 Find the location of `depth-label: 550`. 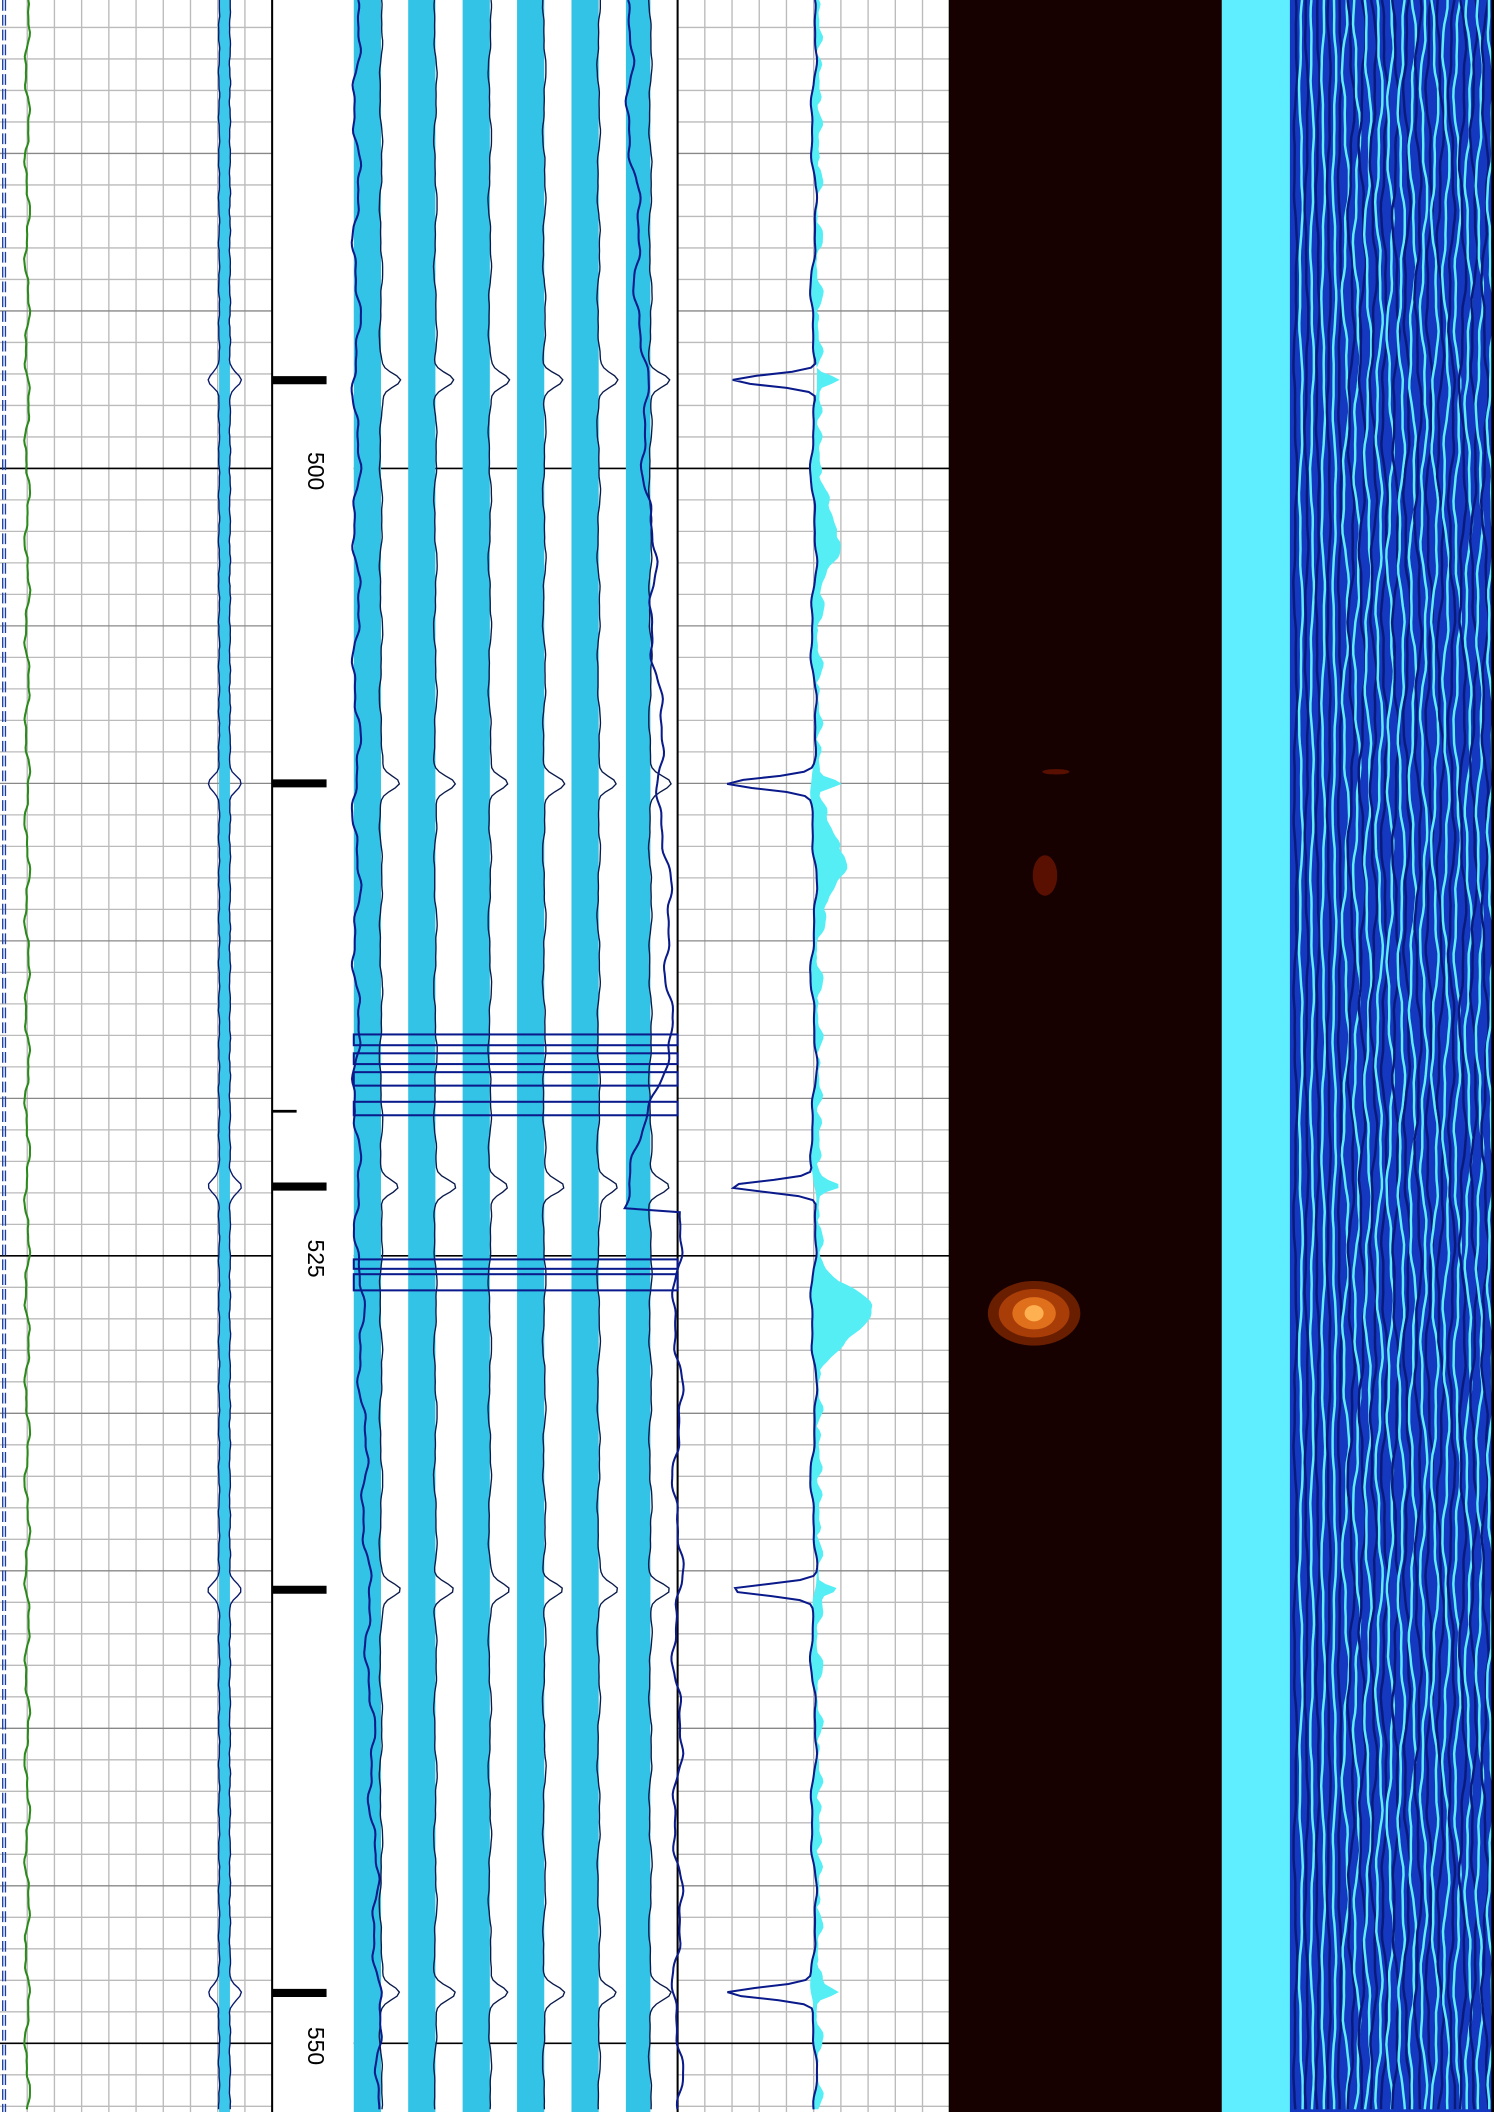

depth-label: 550 is located at coordinates (316, 2046).